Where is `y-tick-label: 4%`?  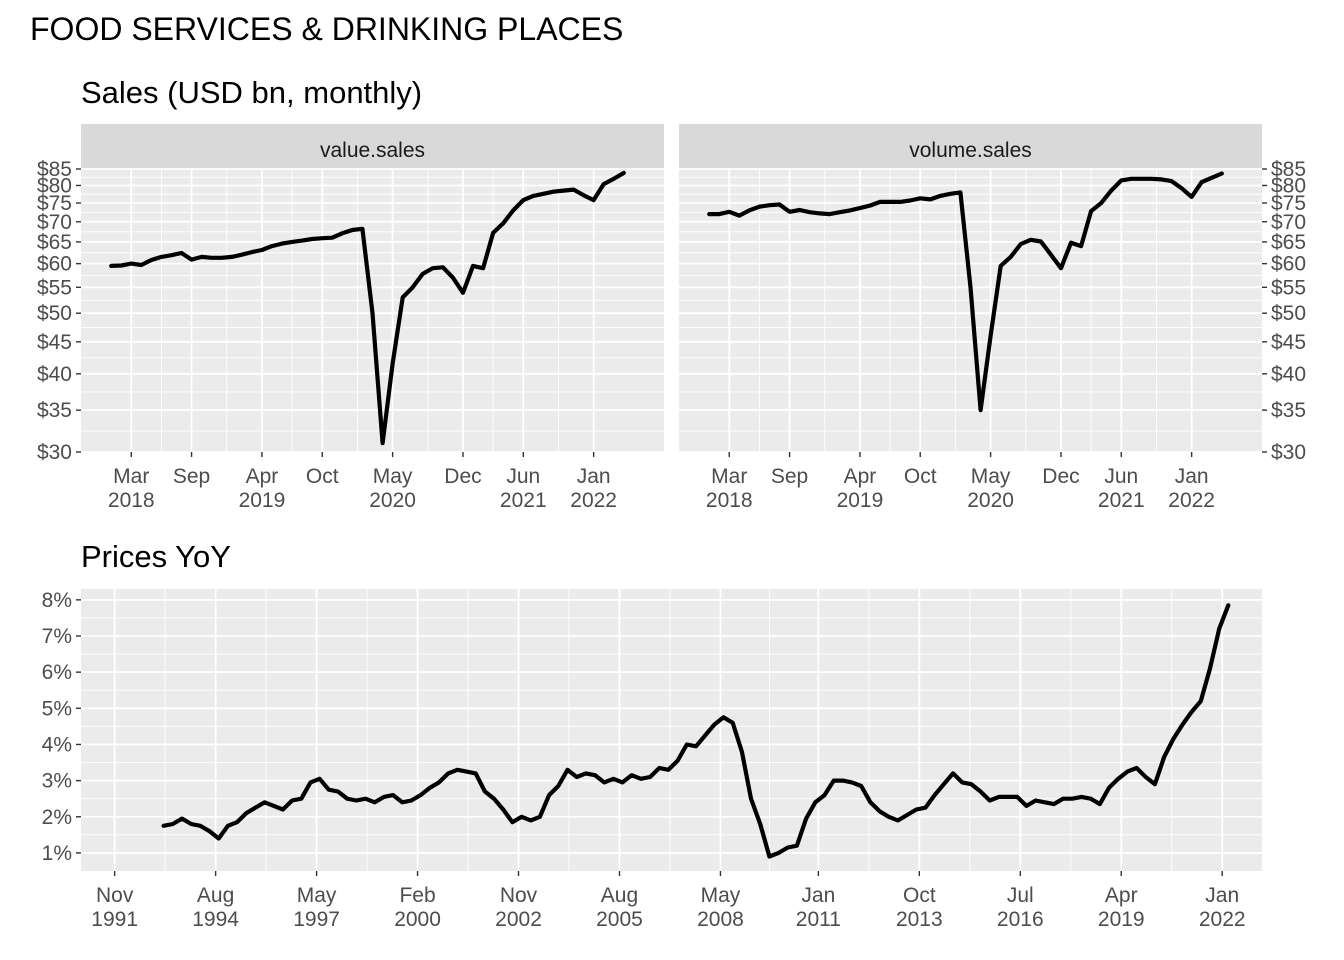 y-tick-label: 4% is located at coordinates (57, 744).